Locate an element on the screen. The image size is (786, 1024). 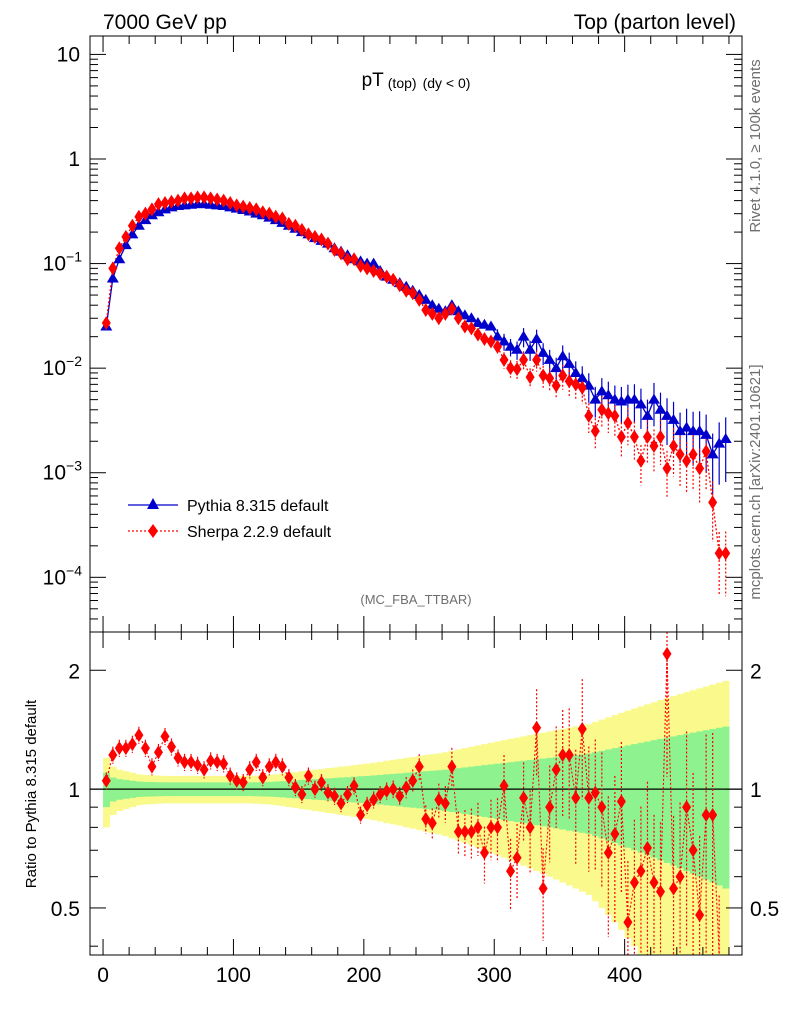
ratio-y-axis-label: Ratio to Pythia 8.315 default is located at coordinates (31, 793).